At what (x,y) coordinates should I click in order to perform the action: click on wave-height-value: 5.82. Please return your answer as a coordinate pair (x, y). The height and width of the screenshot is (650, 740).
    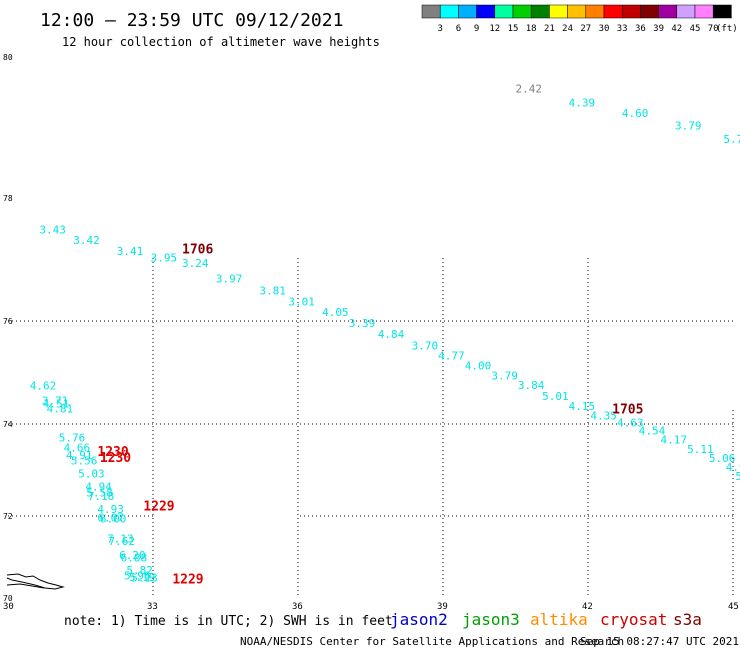
    Looking at the image, I should click on (139, 570).